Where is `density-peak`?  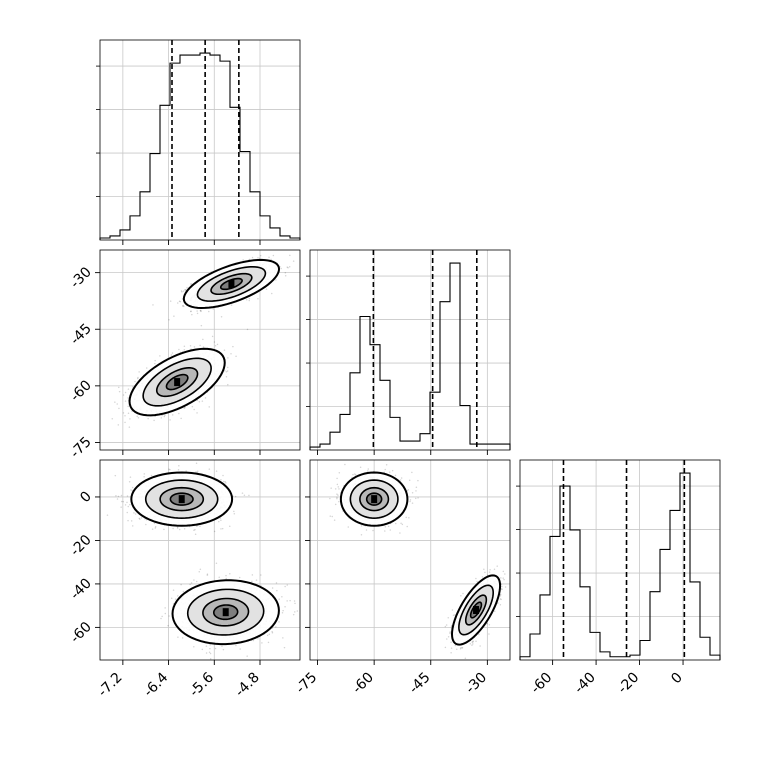
density-peak is located at coordinates (231, 284).